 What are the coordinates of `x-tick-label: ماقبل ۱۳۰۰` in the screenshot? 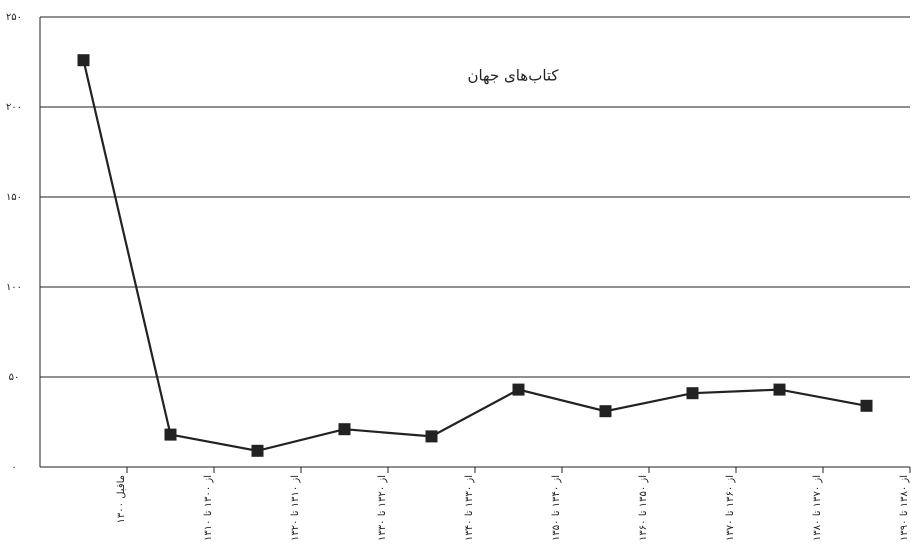 It's located at (121, 499).